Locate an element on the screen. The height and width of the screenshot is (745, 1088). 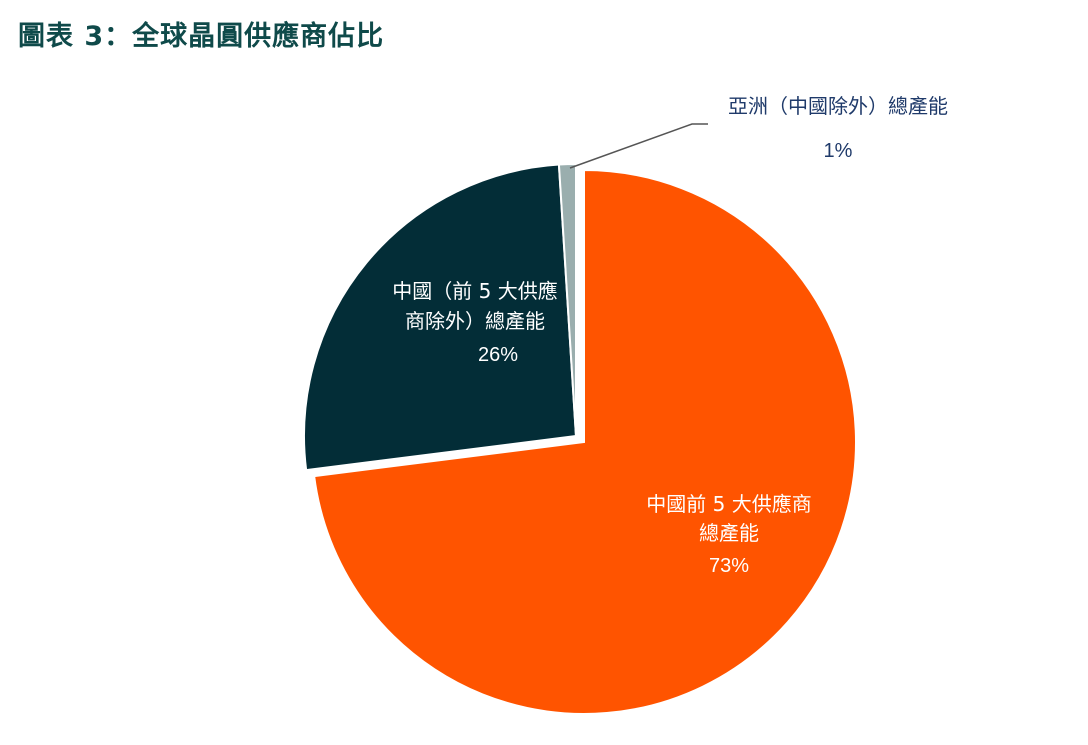
pct-china-other: 26% is located at coordinates (498, 355).